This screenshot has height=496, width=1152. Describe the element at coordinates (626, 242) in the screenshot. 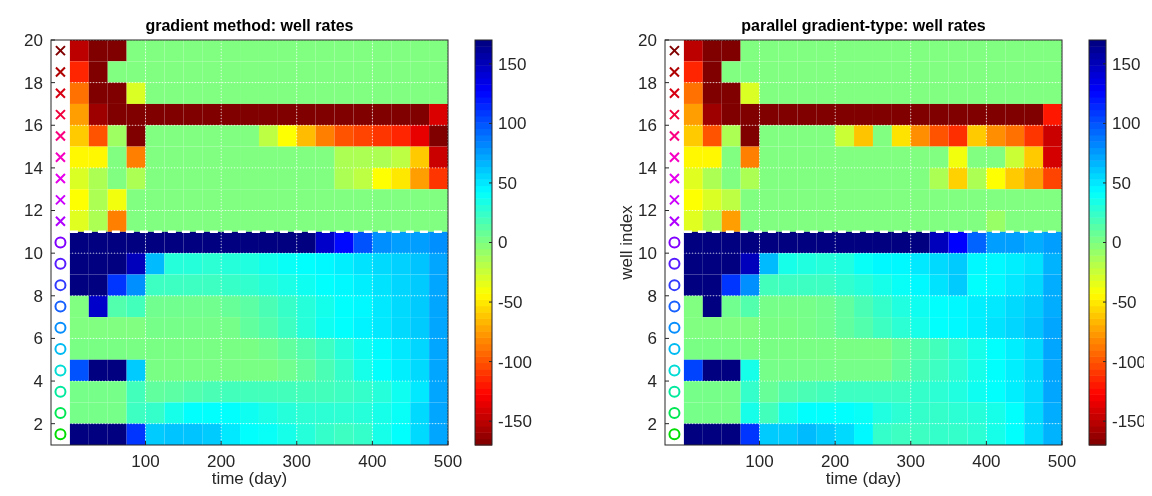

I see `y-axis-title: well index` at that location.